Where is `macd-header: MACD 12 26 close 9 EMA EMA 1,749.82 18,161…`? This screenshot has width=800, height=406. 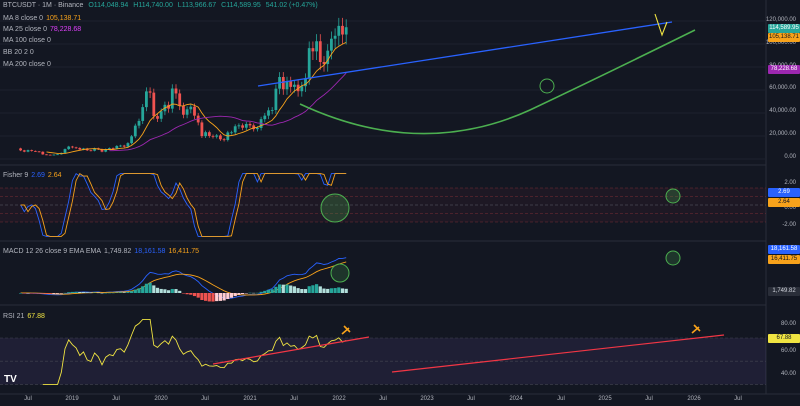
macd-header: MACD 12 26 close 9 EMA EMA 1,749.82 18,161… is located at coordinates (101, 251).